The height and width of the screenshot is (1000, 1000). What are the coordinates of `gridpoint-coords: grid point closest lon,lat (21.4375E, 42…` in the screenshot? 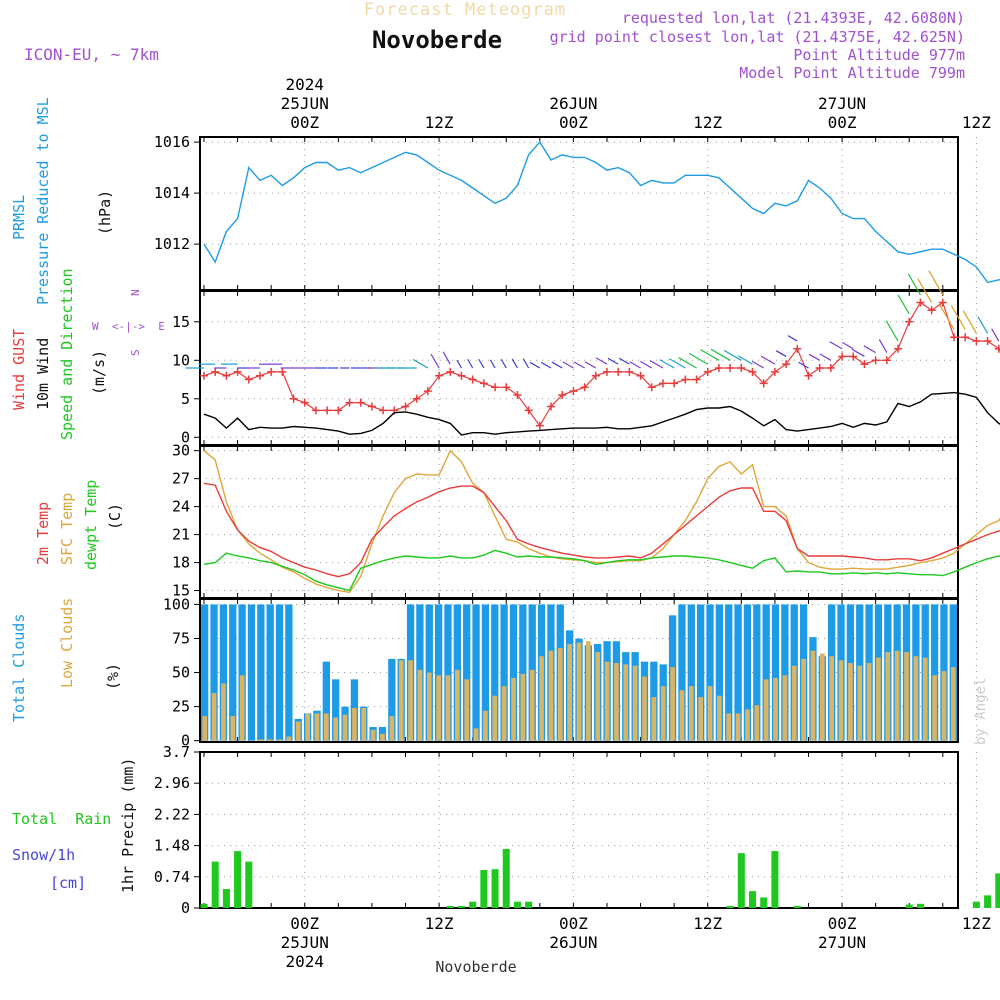 It's located at (757, 37).